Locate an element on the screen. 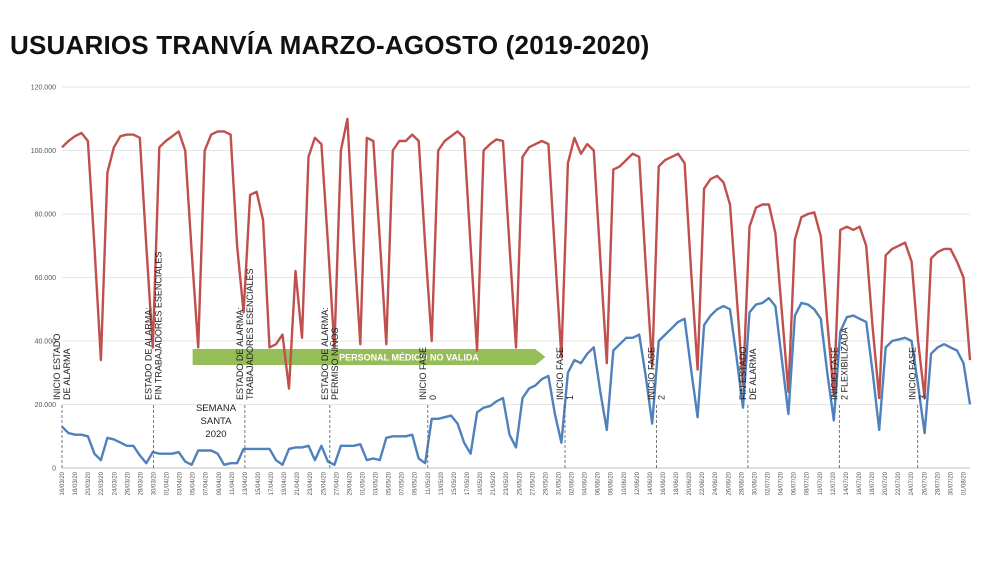  x-tick-label: 19/04/20 is located at coordinates (285, 483).